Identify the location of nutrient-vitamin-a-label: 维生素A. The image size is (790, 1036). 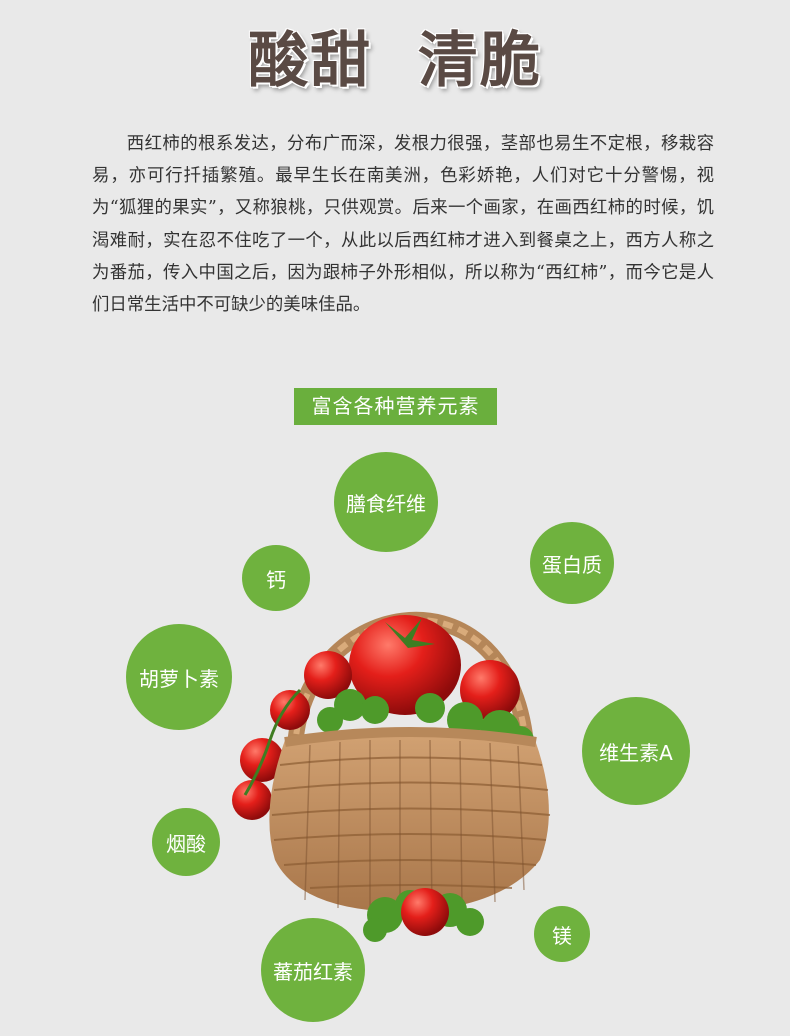
(636, 752).